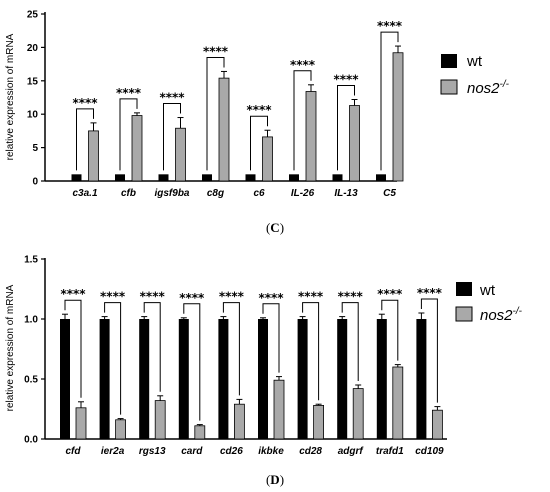  What do you see at coordinates (489, 303) in the screenshot?
I see `panel-d-legend: wt nos2-/-` at bounding box center [489, 303].